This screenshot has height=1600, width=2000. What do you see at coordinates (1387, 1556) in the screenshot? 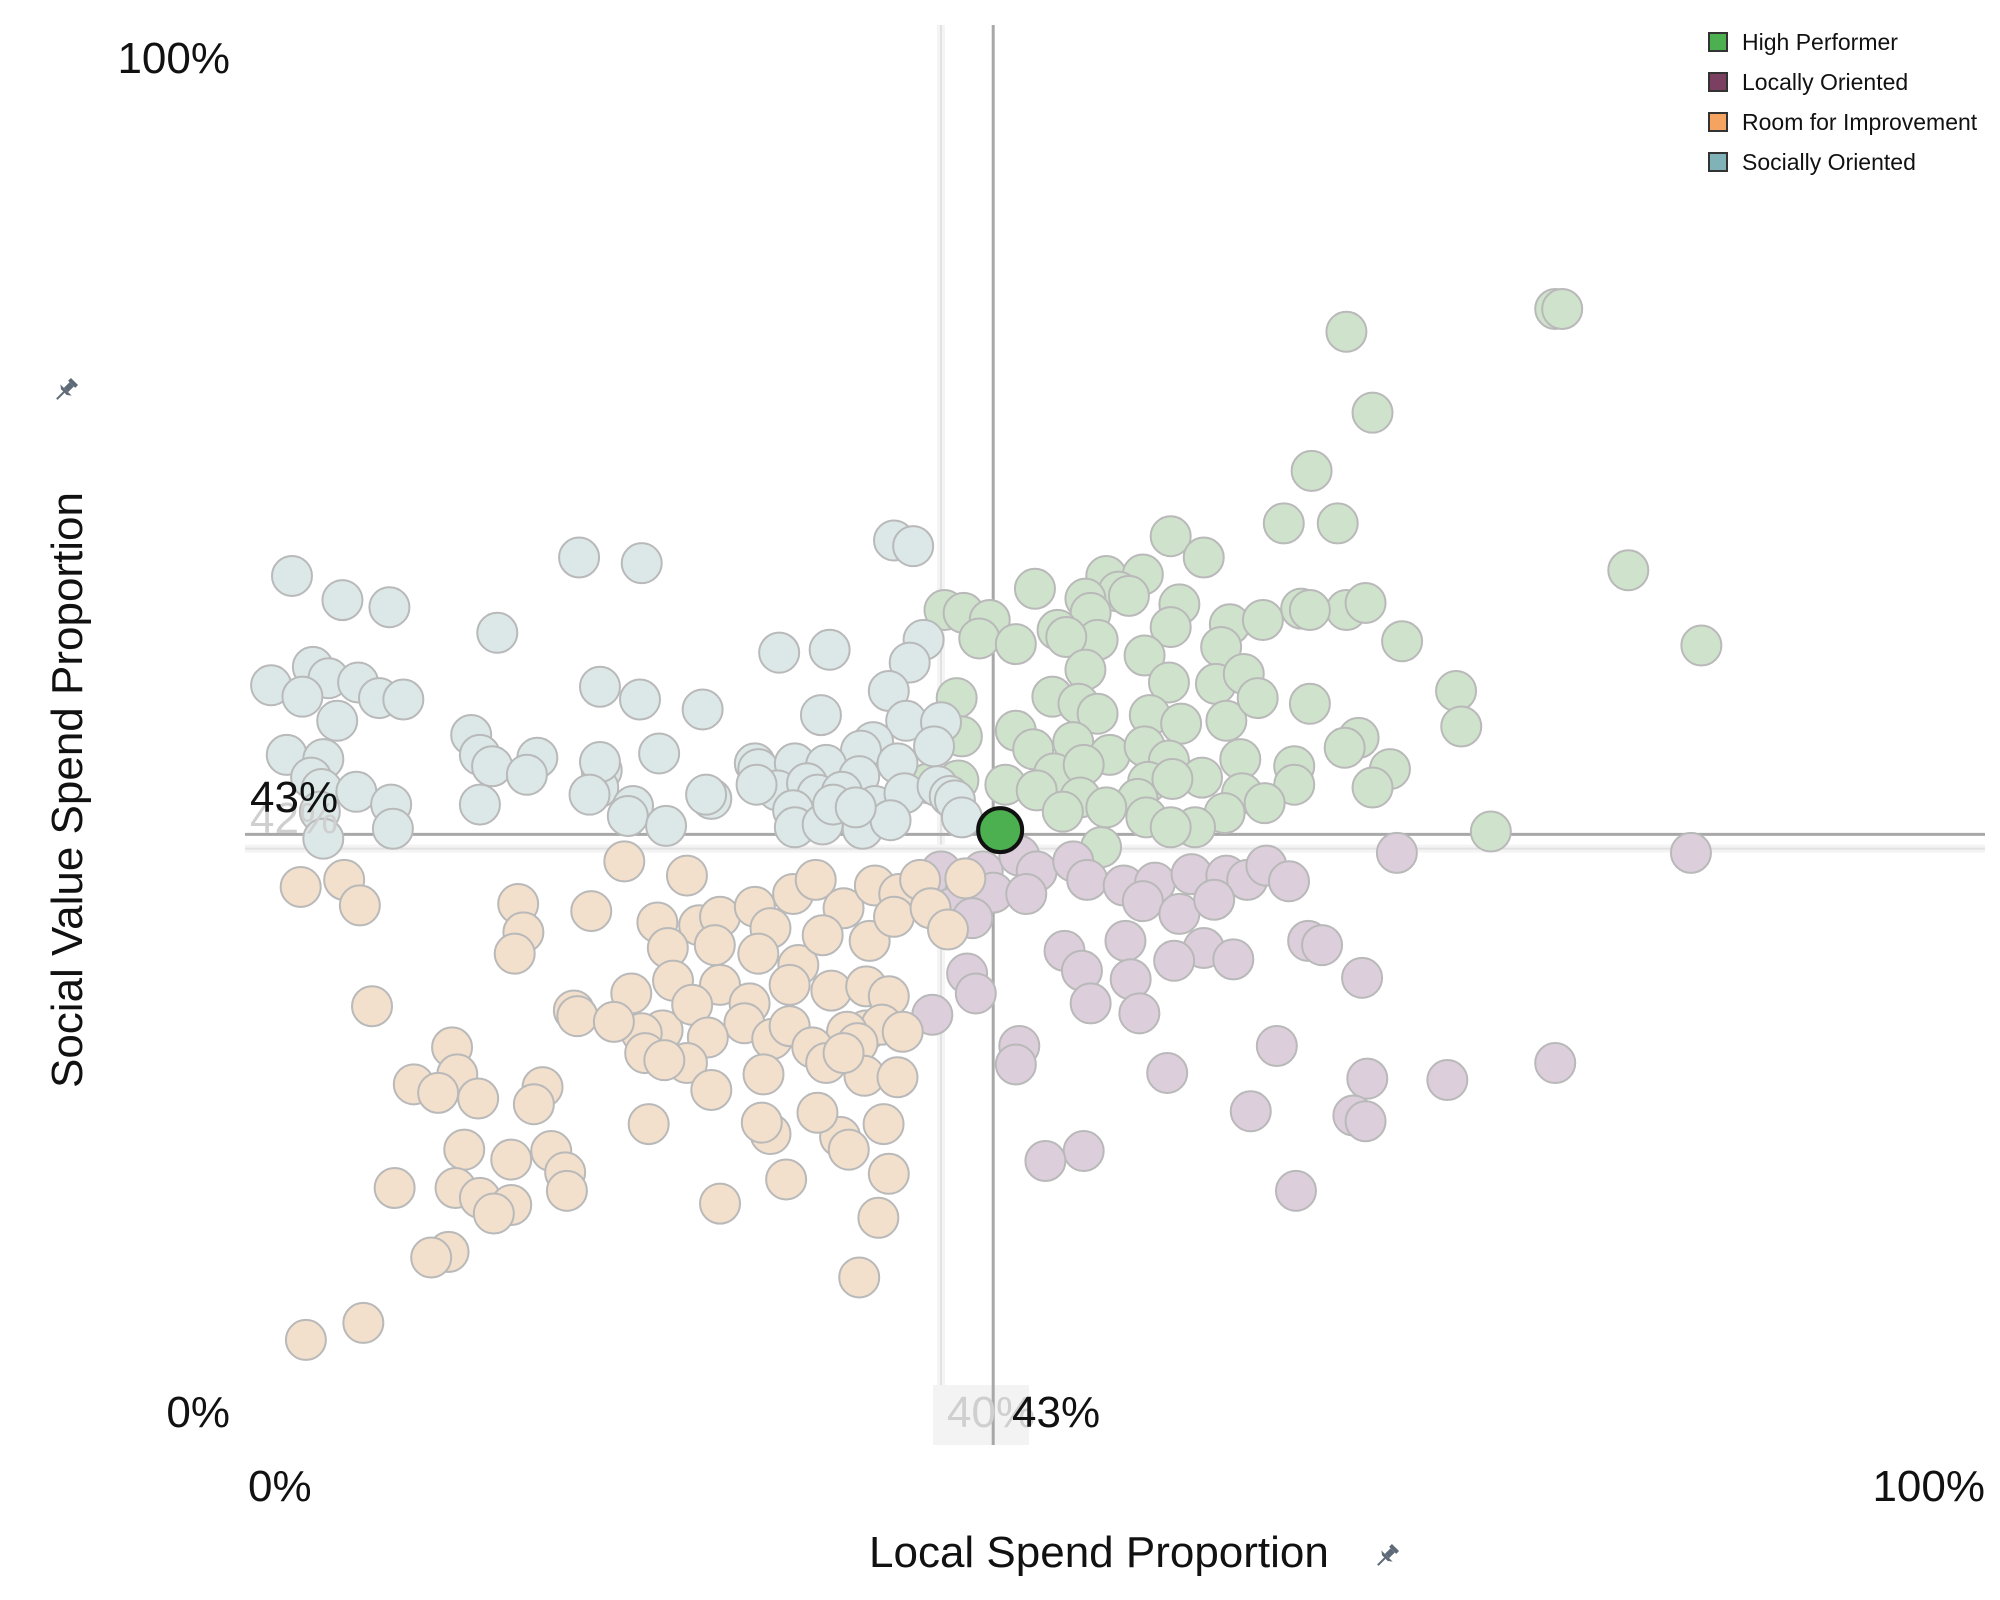
I see `x-axis-pin-icon` at bounding box center [1387, 1556].